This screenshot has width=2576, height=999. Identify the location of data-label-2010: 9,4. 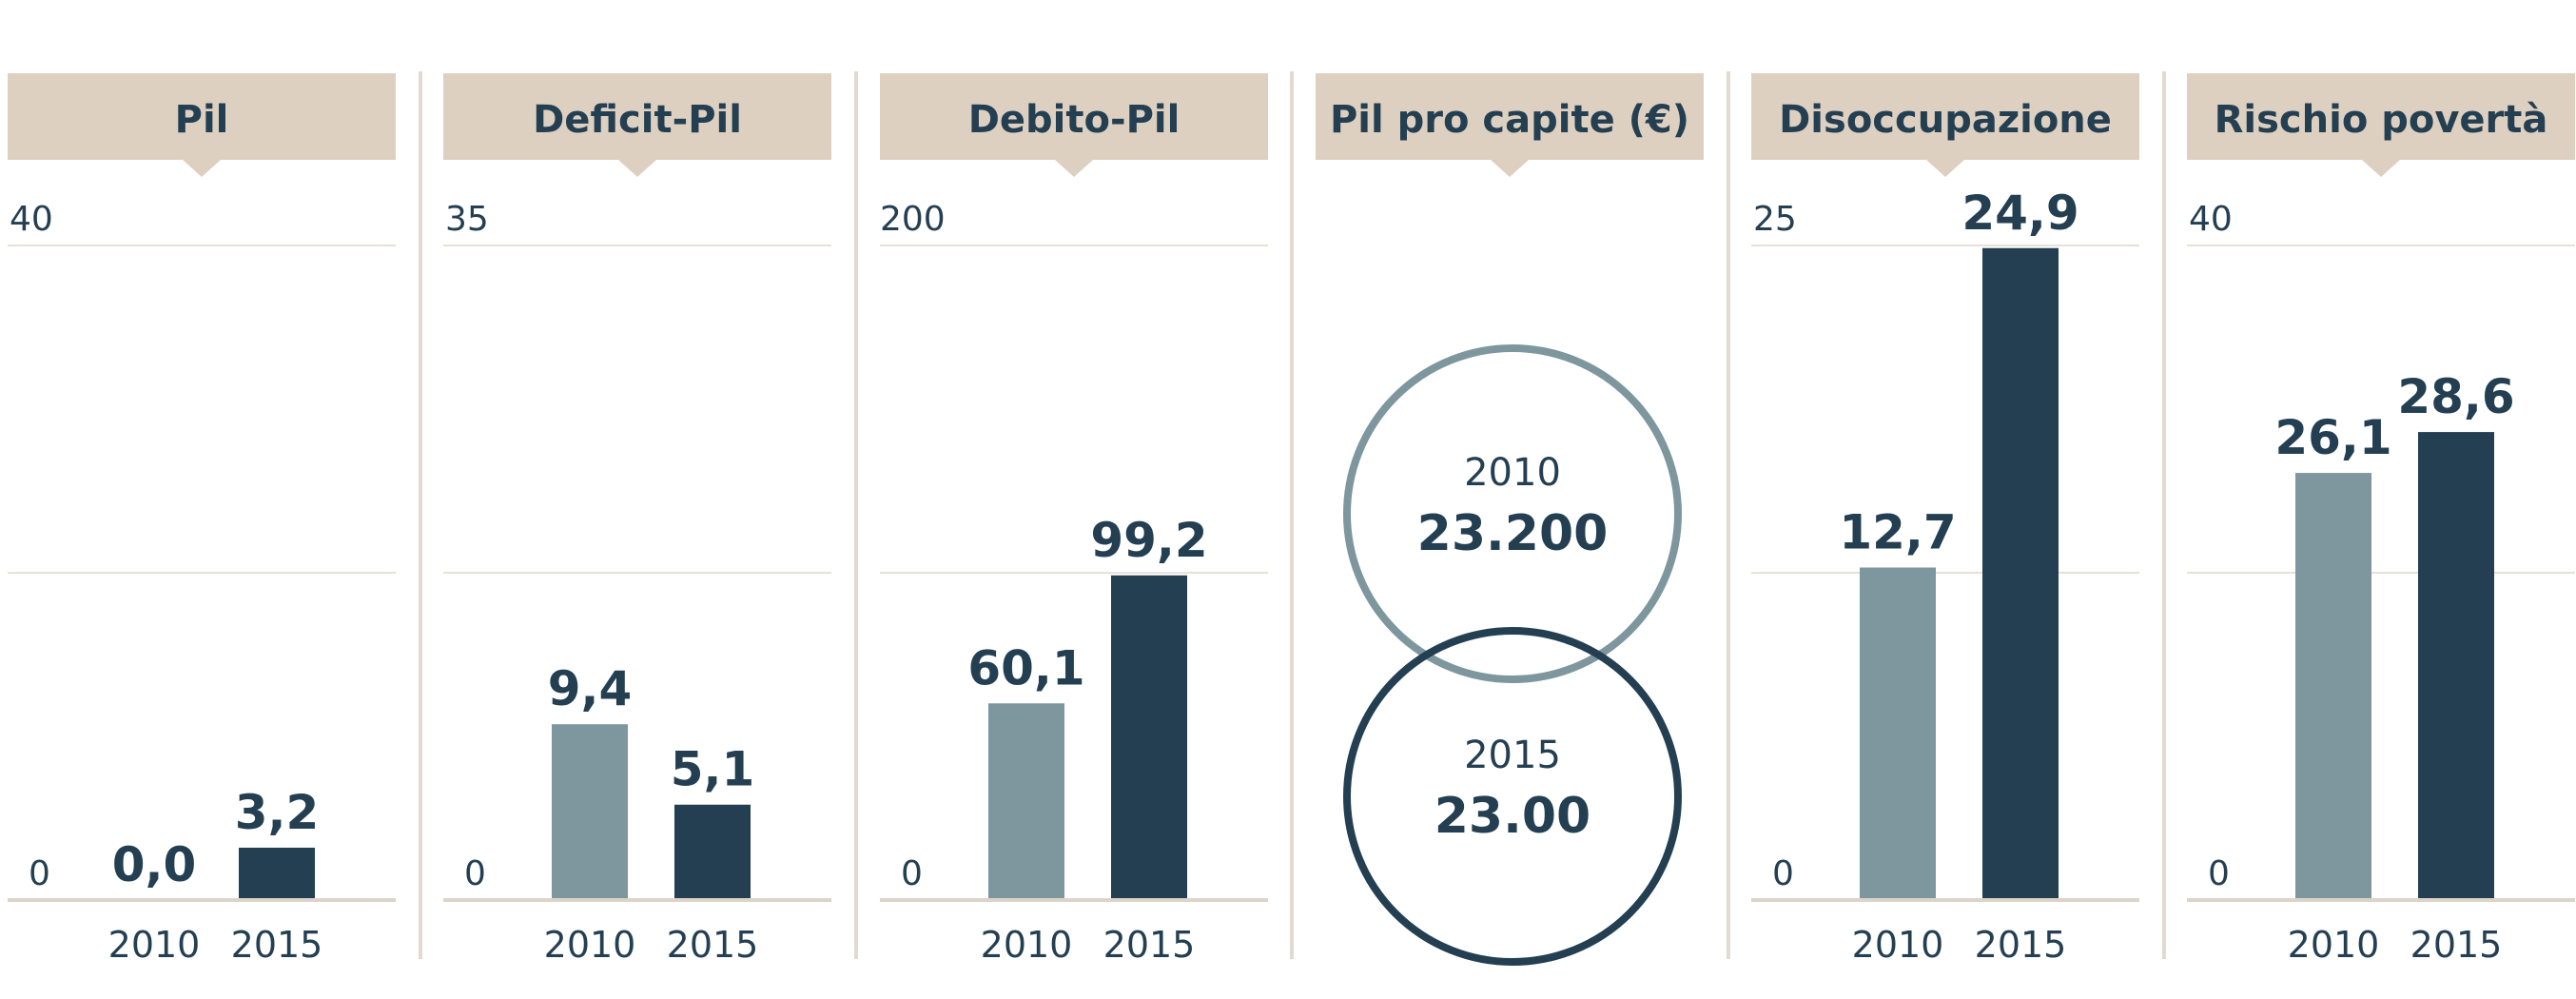
(590, 688).